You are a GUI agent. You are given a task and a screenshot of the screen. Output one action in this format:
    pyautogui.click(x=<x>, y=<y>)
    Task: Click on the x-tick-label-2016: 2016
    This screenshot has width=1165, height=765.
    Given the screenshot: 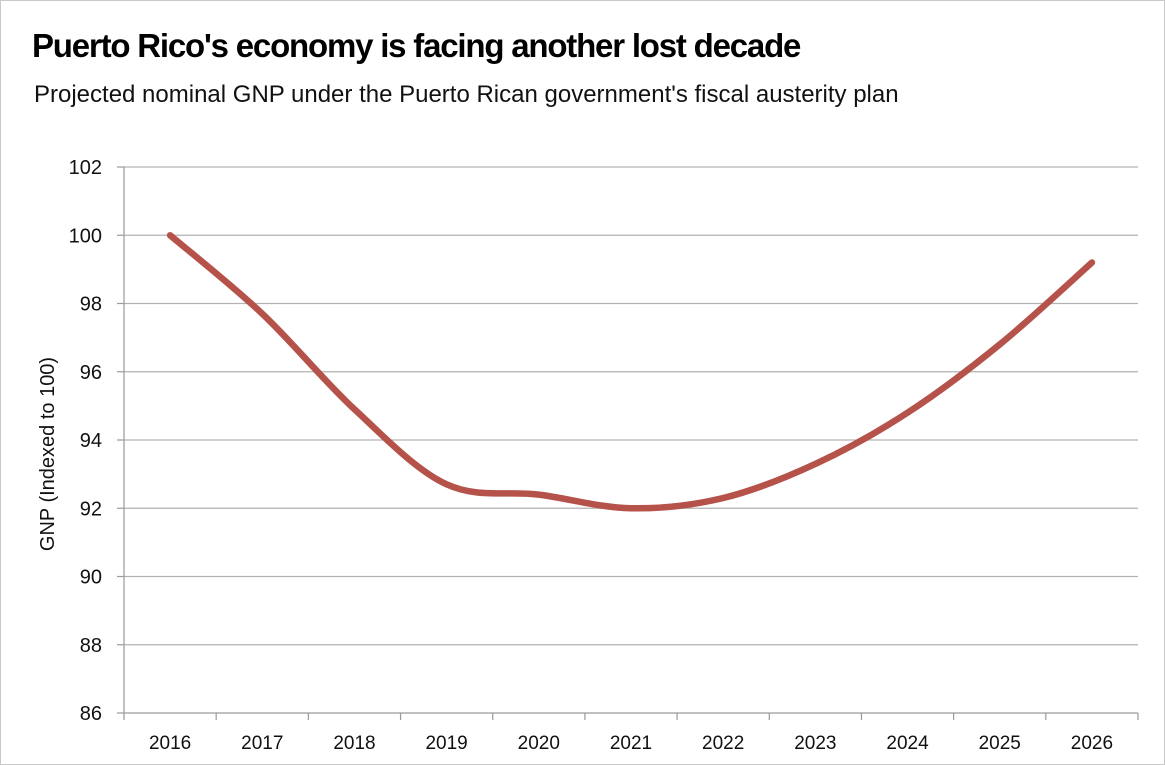 What is the action you would take?
    pyautogui.click(x=170, y=743)
    